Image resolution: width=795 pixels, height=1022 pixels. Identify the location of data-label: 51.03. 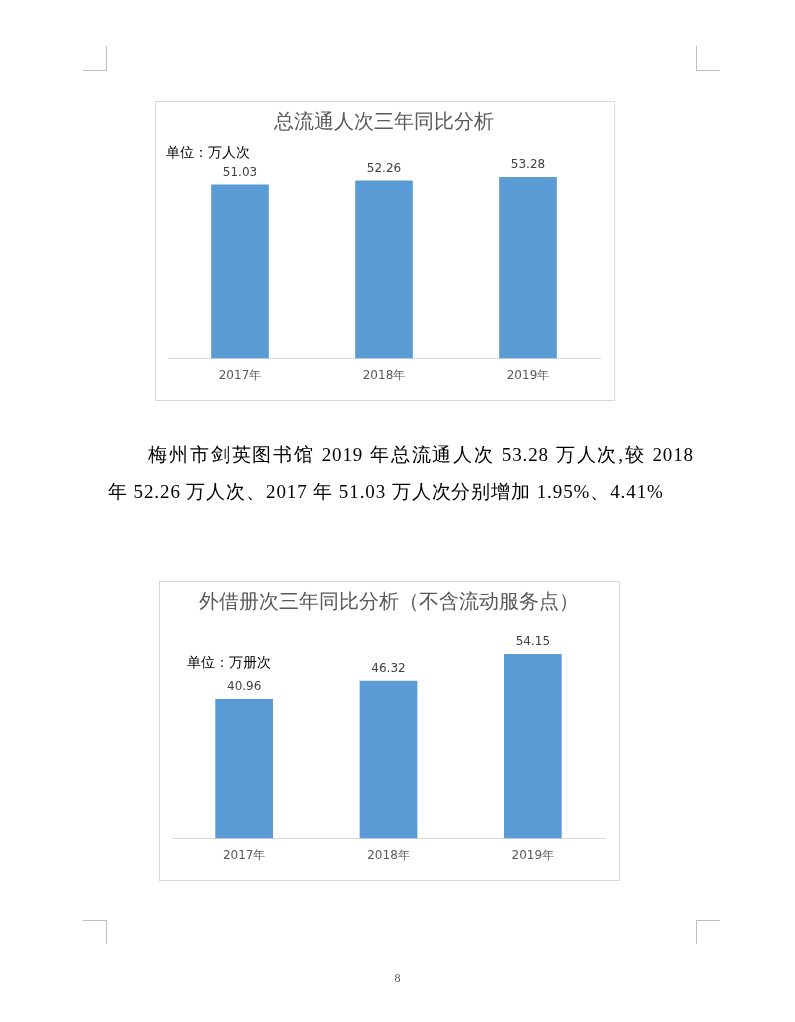
(240, 171).